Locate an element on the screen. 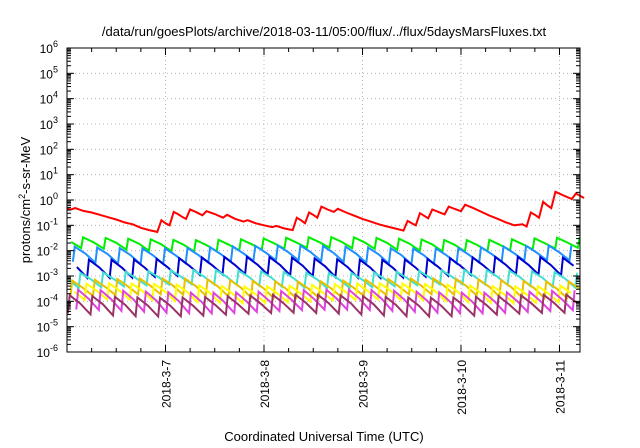 The width and height of the screenshot is (640, 448). x-tick-label: 2018-3-9 is located at coordinates (363, 384).